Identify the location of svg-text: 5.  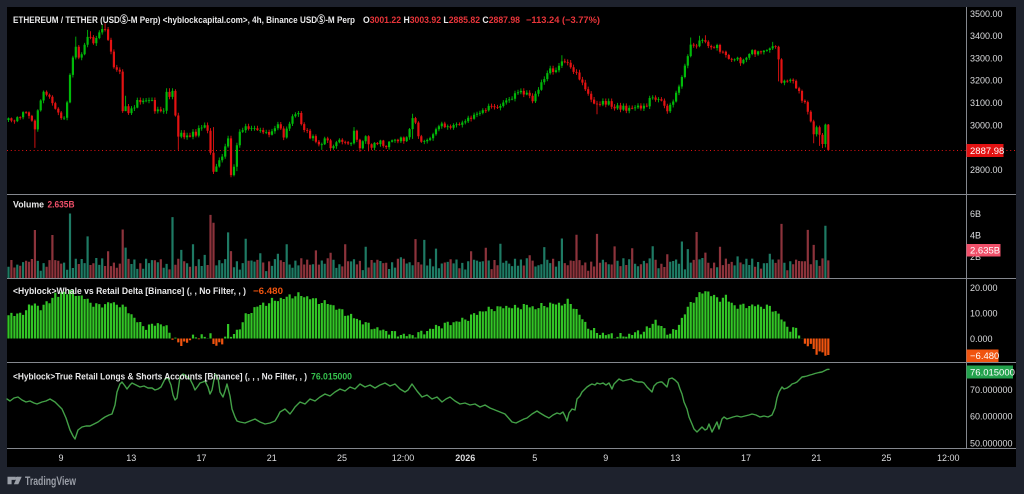
(534, 458).